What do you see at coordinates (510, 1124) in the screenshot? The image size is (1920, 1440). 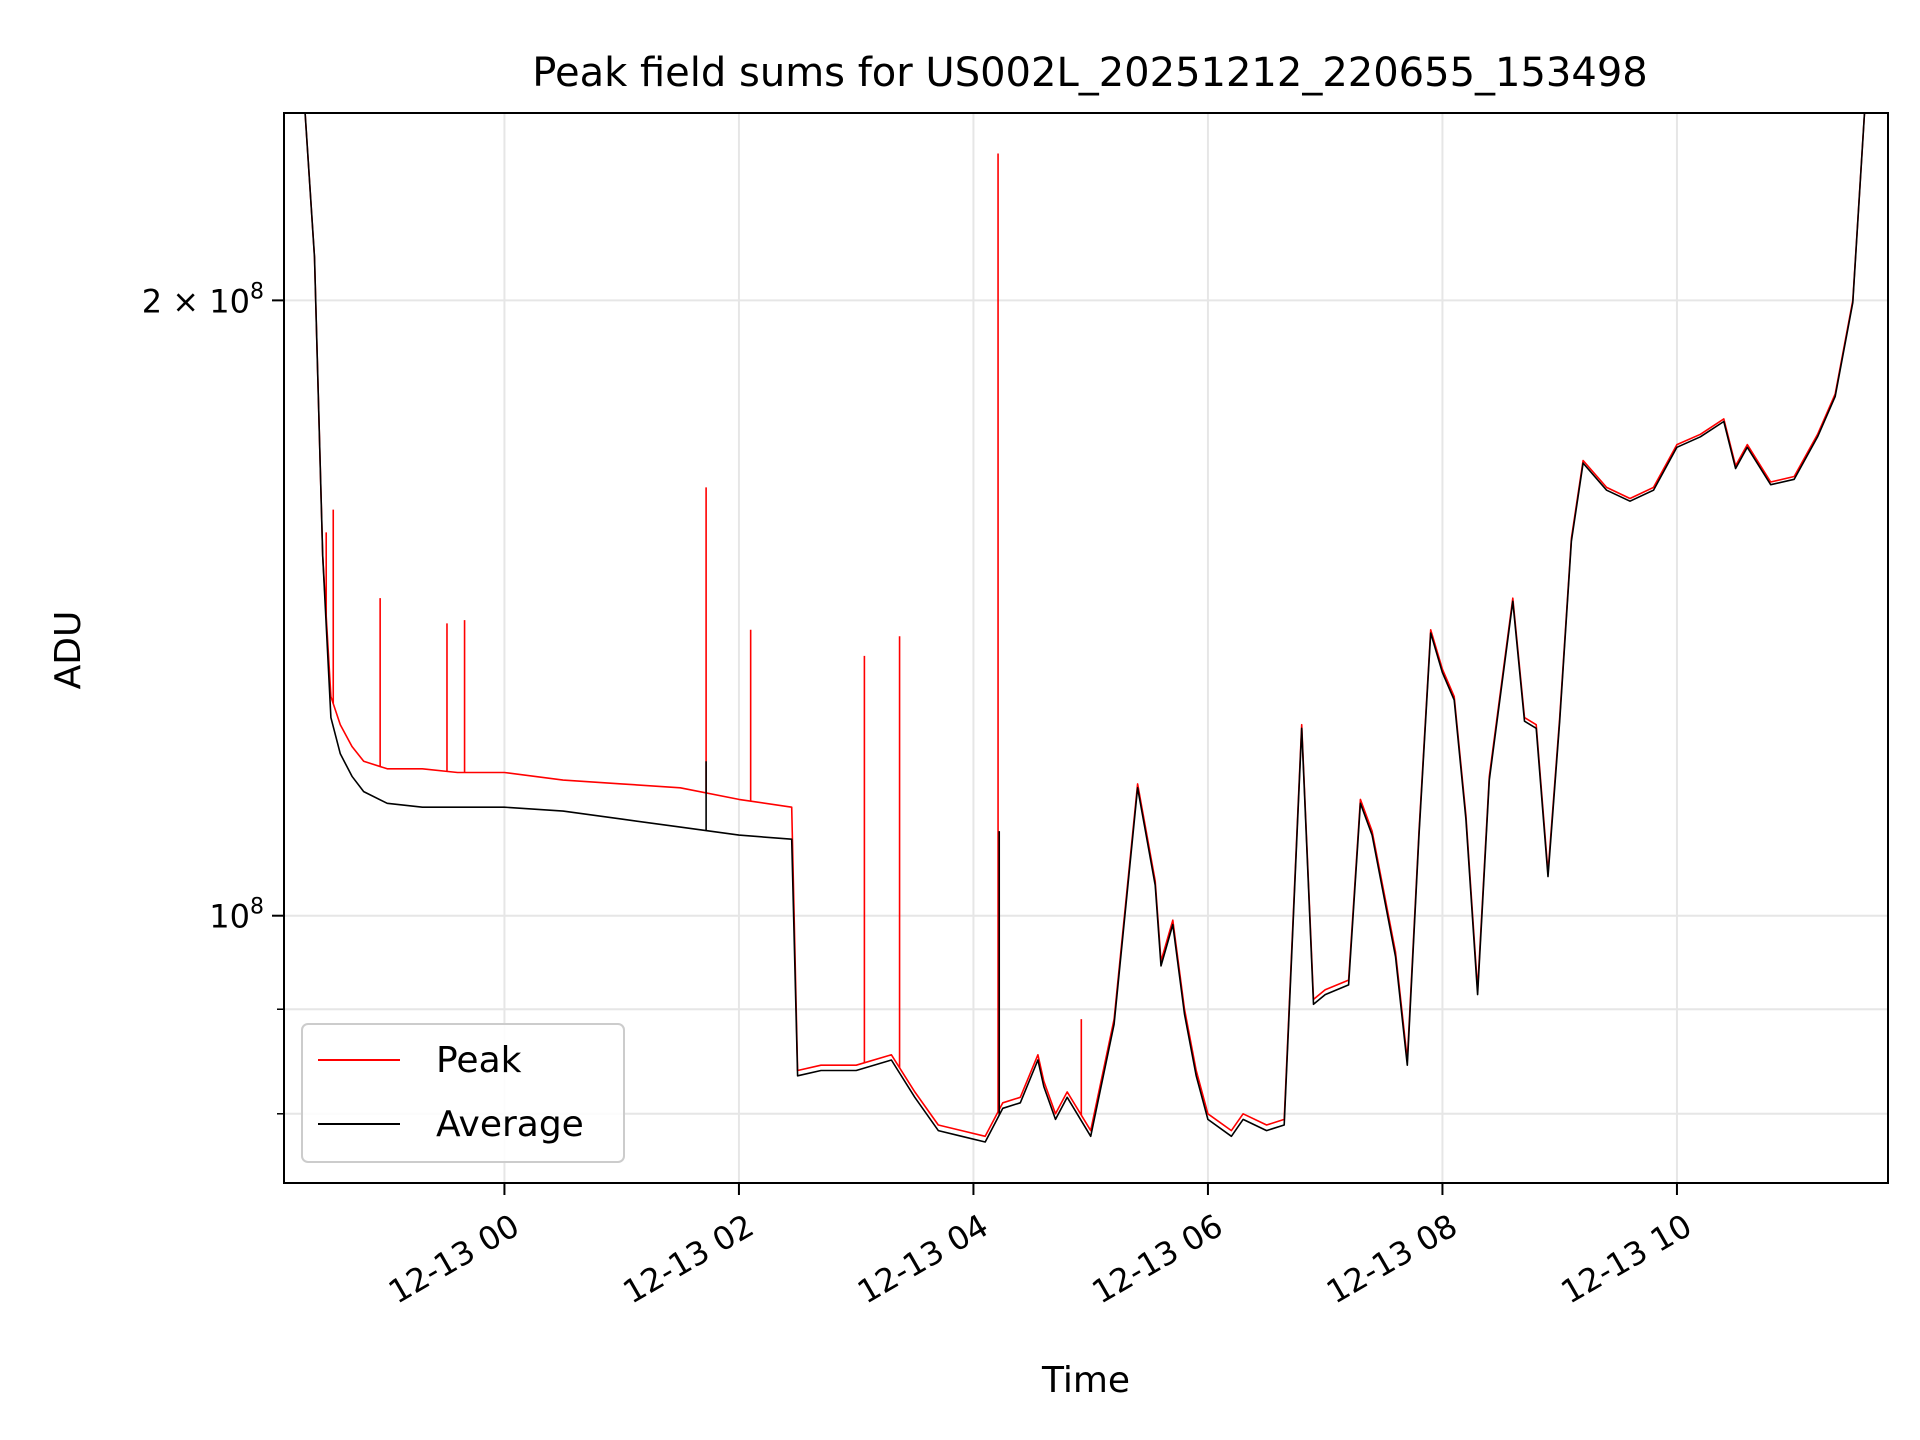 I see `legend-label-average: Average` at bounding box center [510, 1124].